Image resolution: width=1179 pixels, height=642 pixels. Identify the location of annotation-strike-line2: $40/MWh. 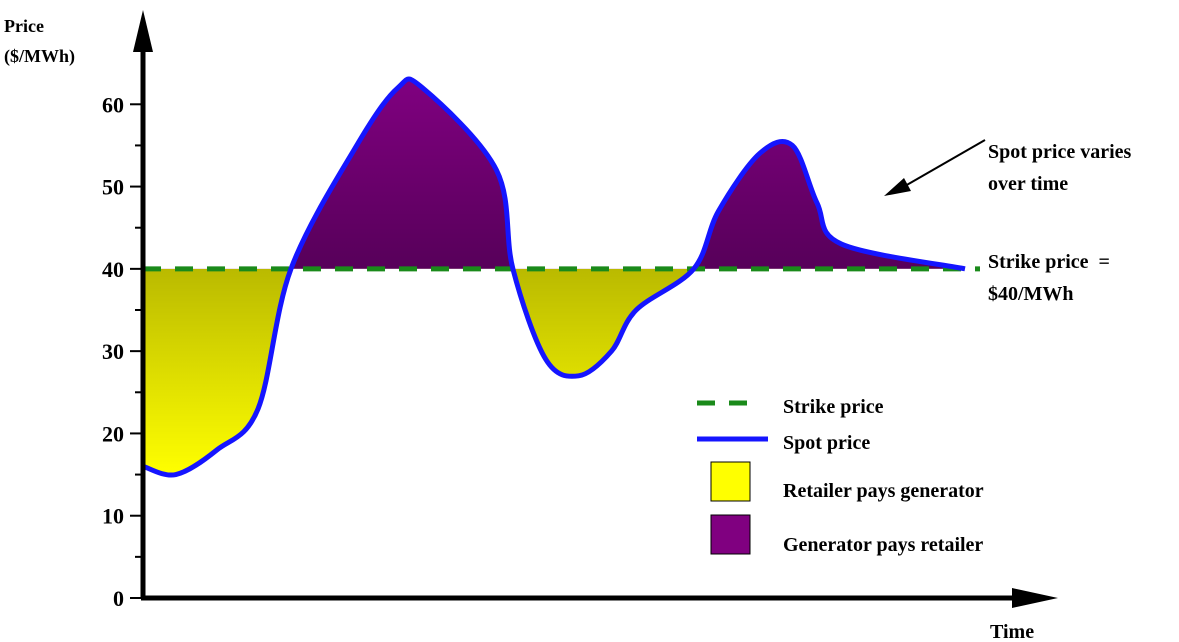
(1031, 294).